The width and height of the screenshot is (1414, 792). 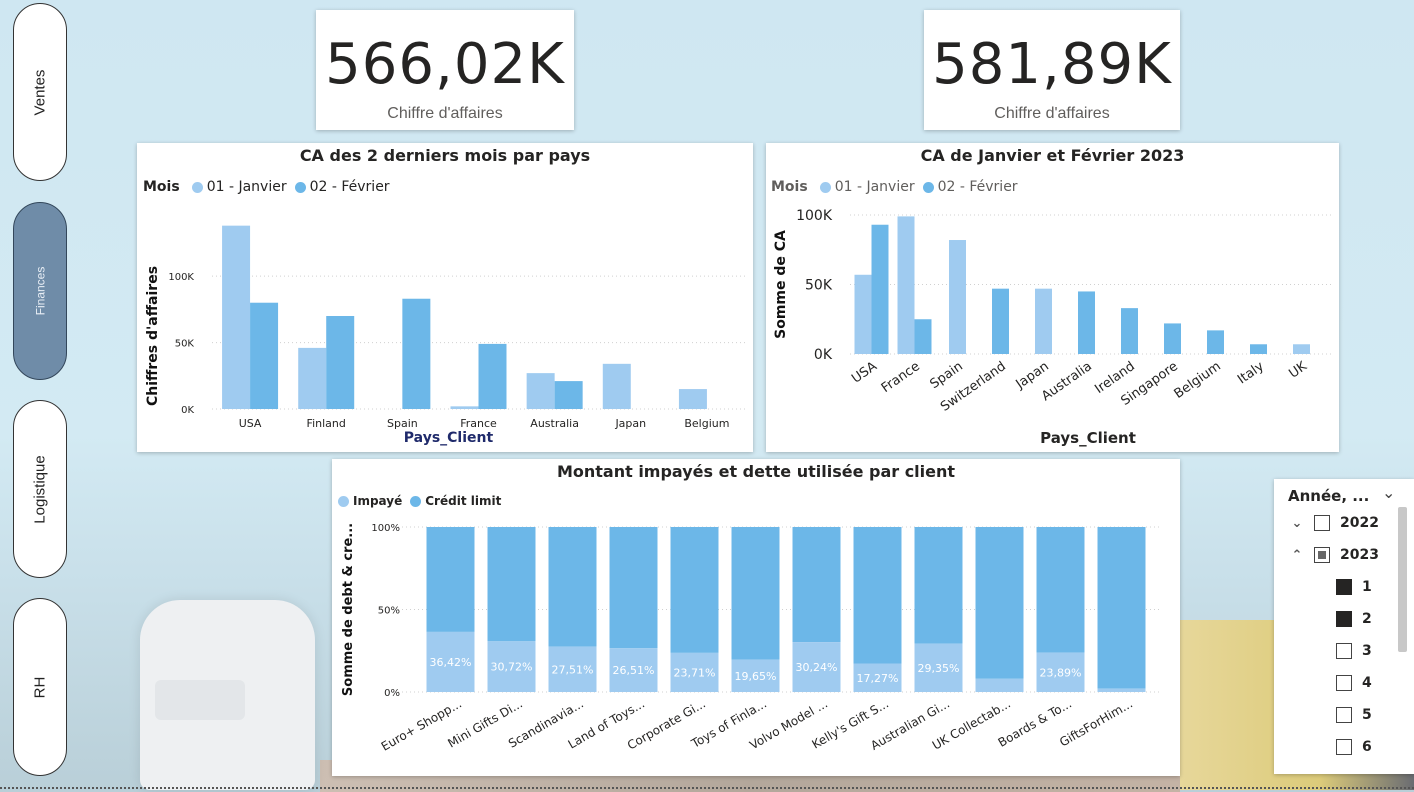 What do you see at coordinates (939, 668) in the screenshot?
I see `data-label: 29,35%` at bounding box center [939, 668].